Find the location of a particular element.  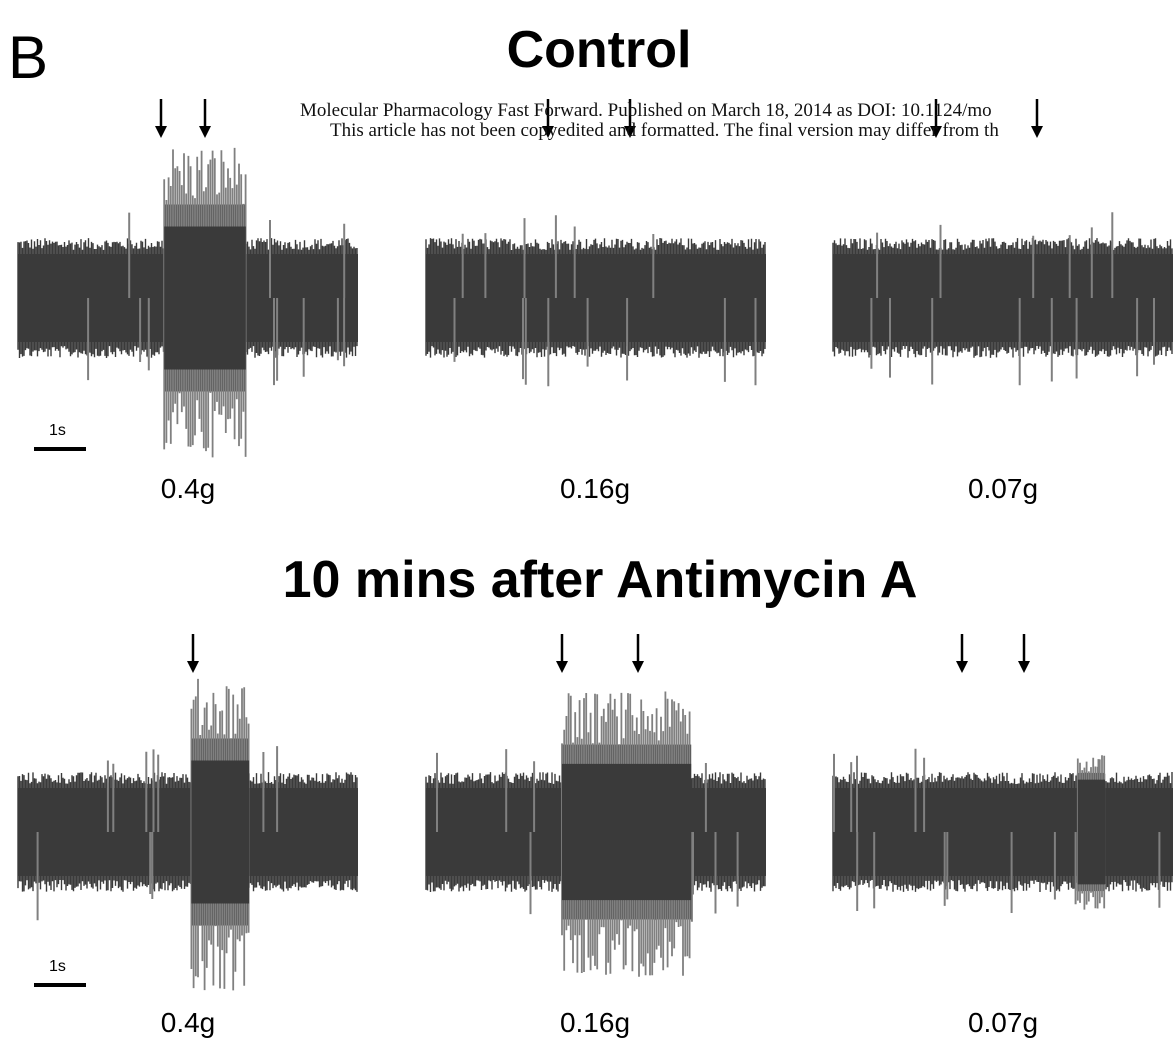

section-title-antimycin: 10 mins after Antimycin A is located at coordinates (600, 580).